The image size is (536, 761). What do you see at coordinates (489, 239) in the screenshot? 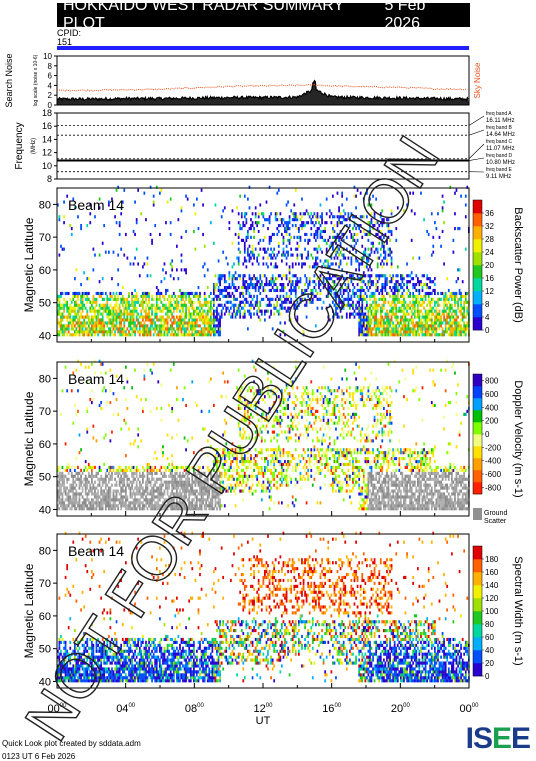
I see `colorbar-tick-label: 28` at bounding box center [489, 239].